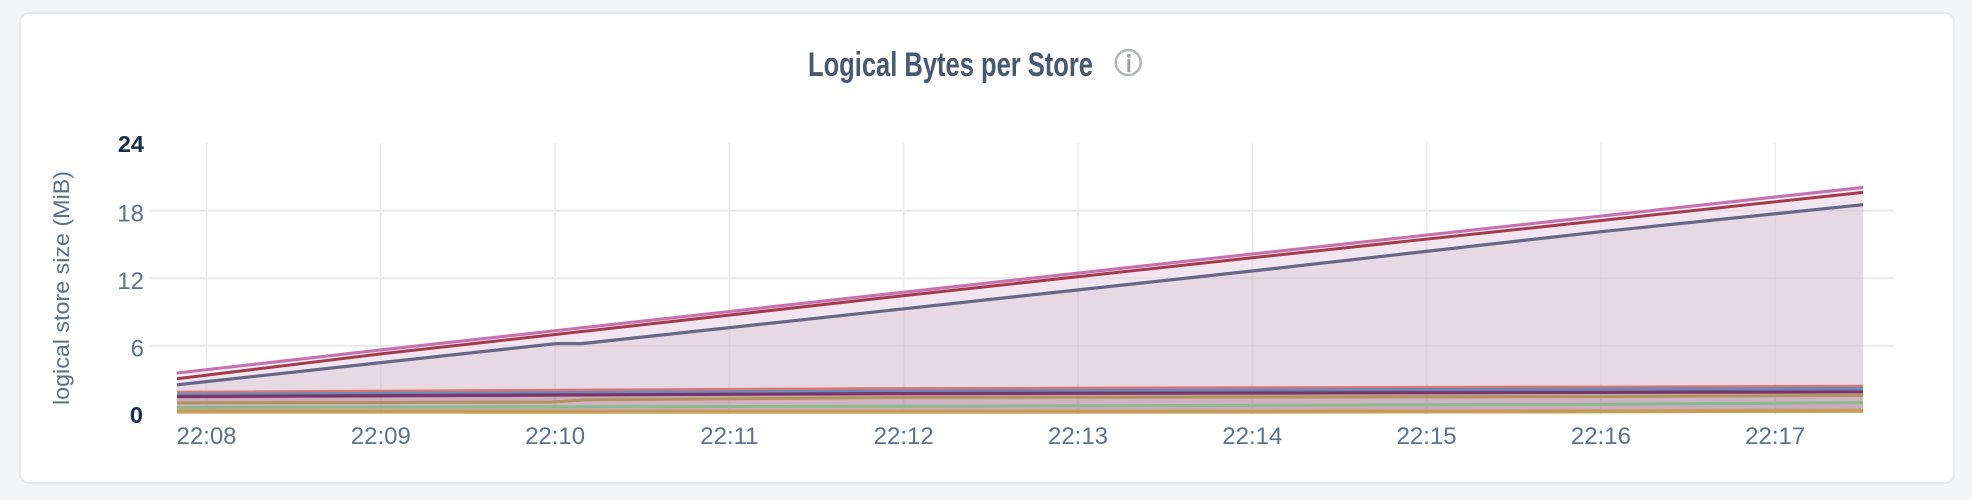 The height and width of the screenshot is (500, 1972). I want to click on svg-text: 22:14, so click(1252, 436).